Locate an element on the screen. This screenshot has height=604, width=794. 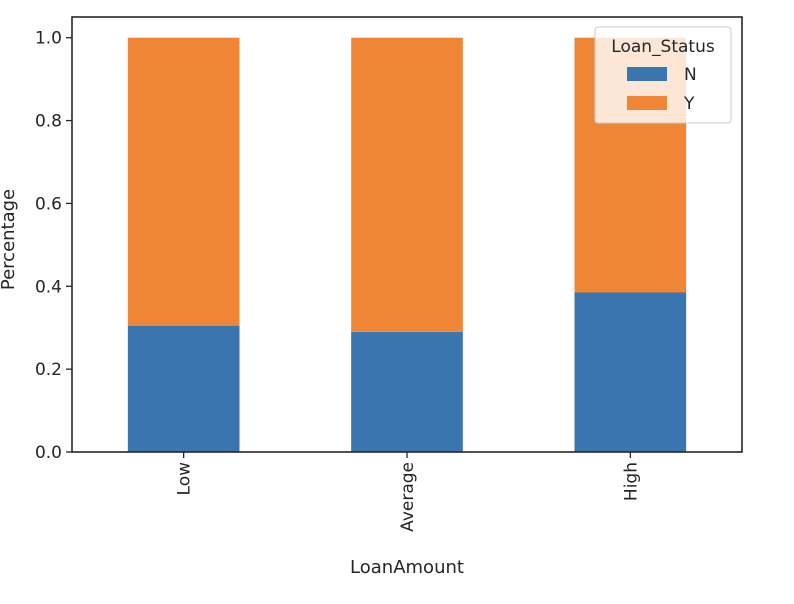
bar-n-average is located at coordinates (407, 391).